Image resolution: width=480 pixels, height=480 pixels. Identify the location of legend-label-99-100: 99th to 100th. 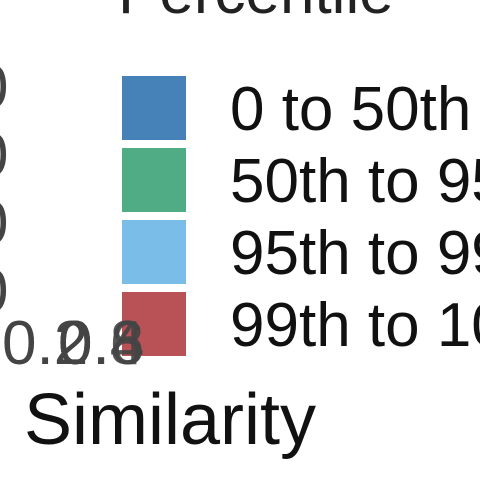
(355, 325).